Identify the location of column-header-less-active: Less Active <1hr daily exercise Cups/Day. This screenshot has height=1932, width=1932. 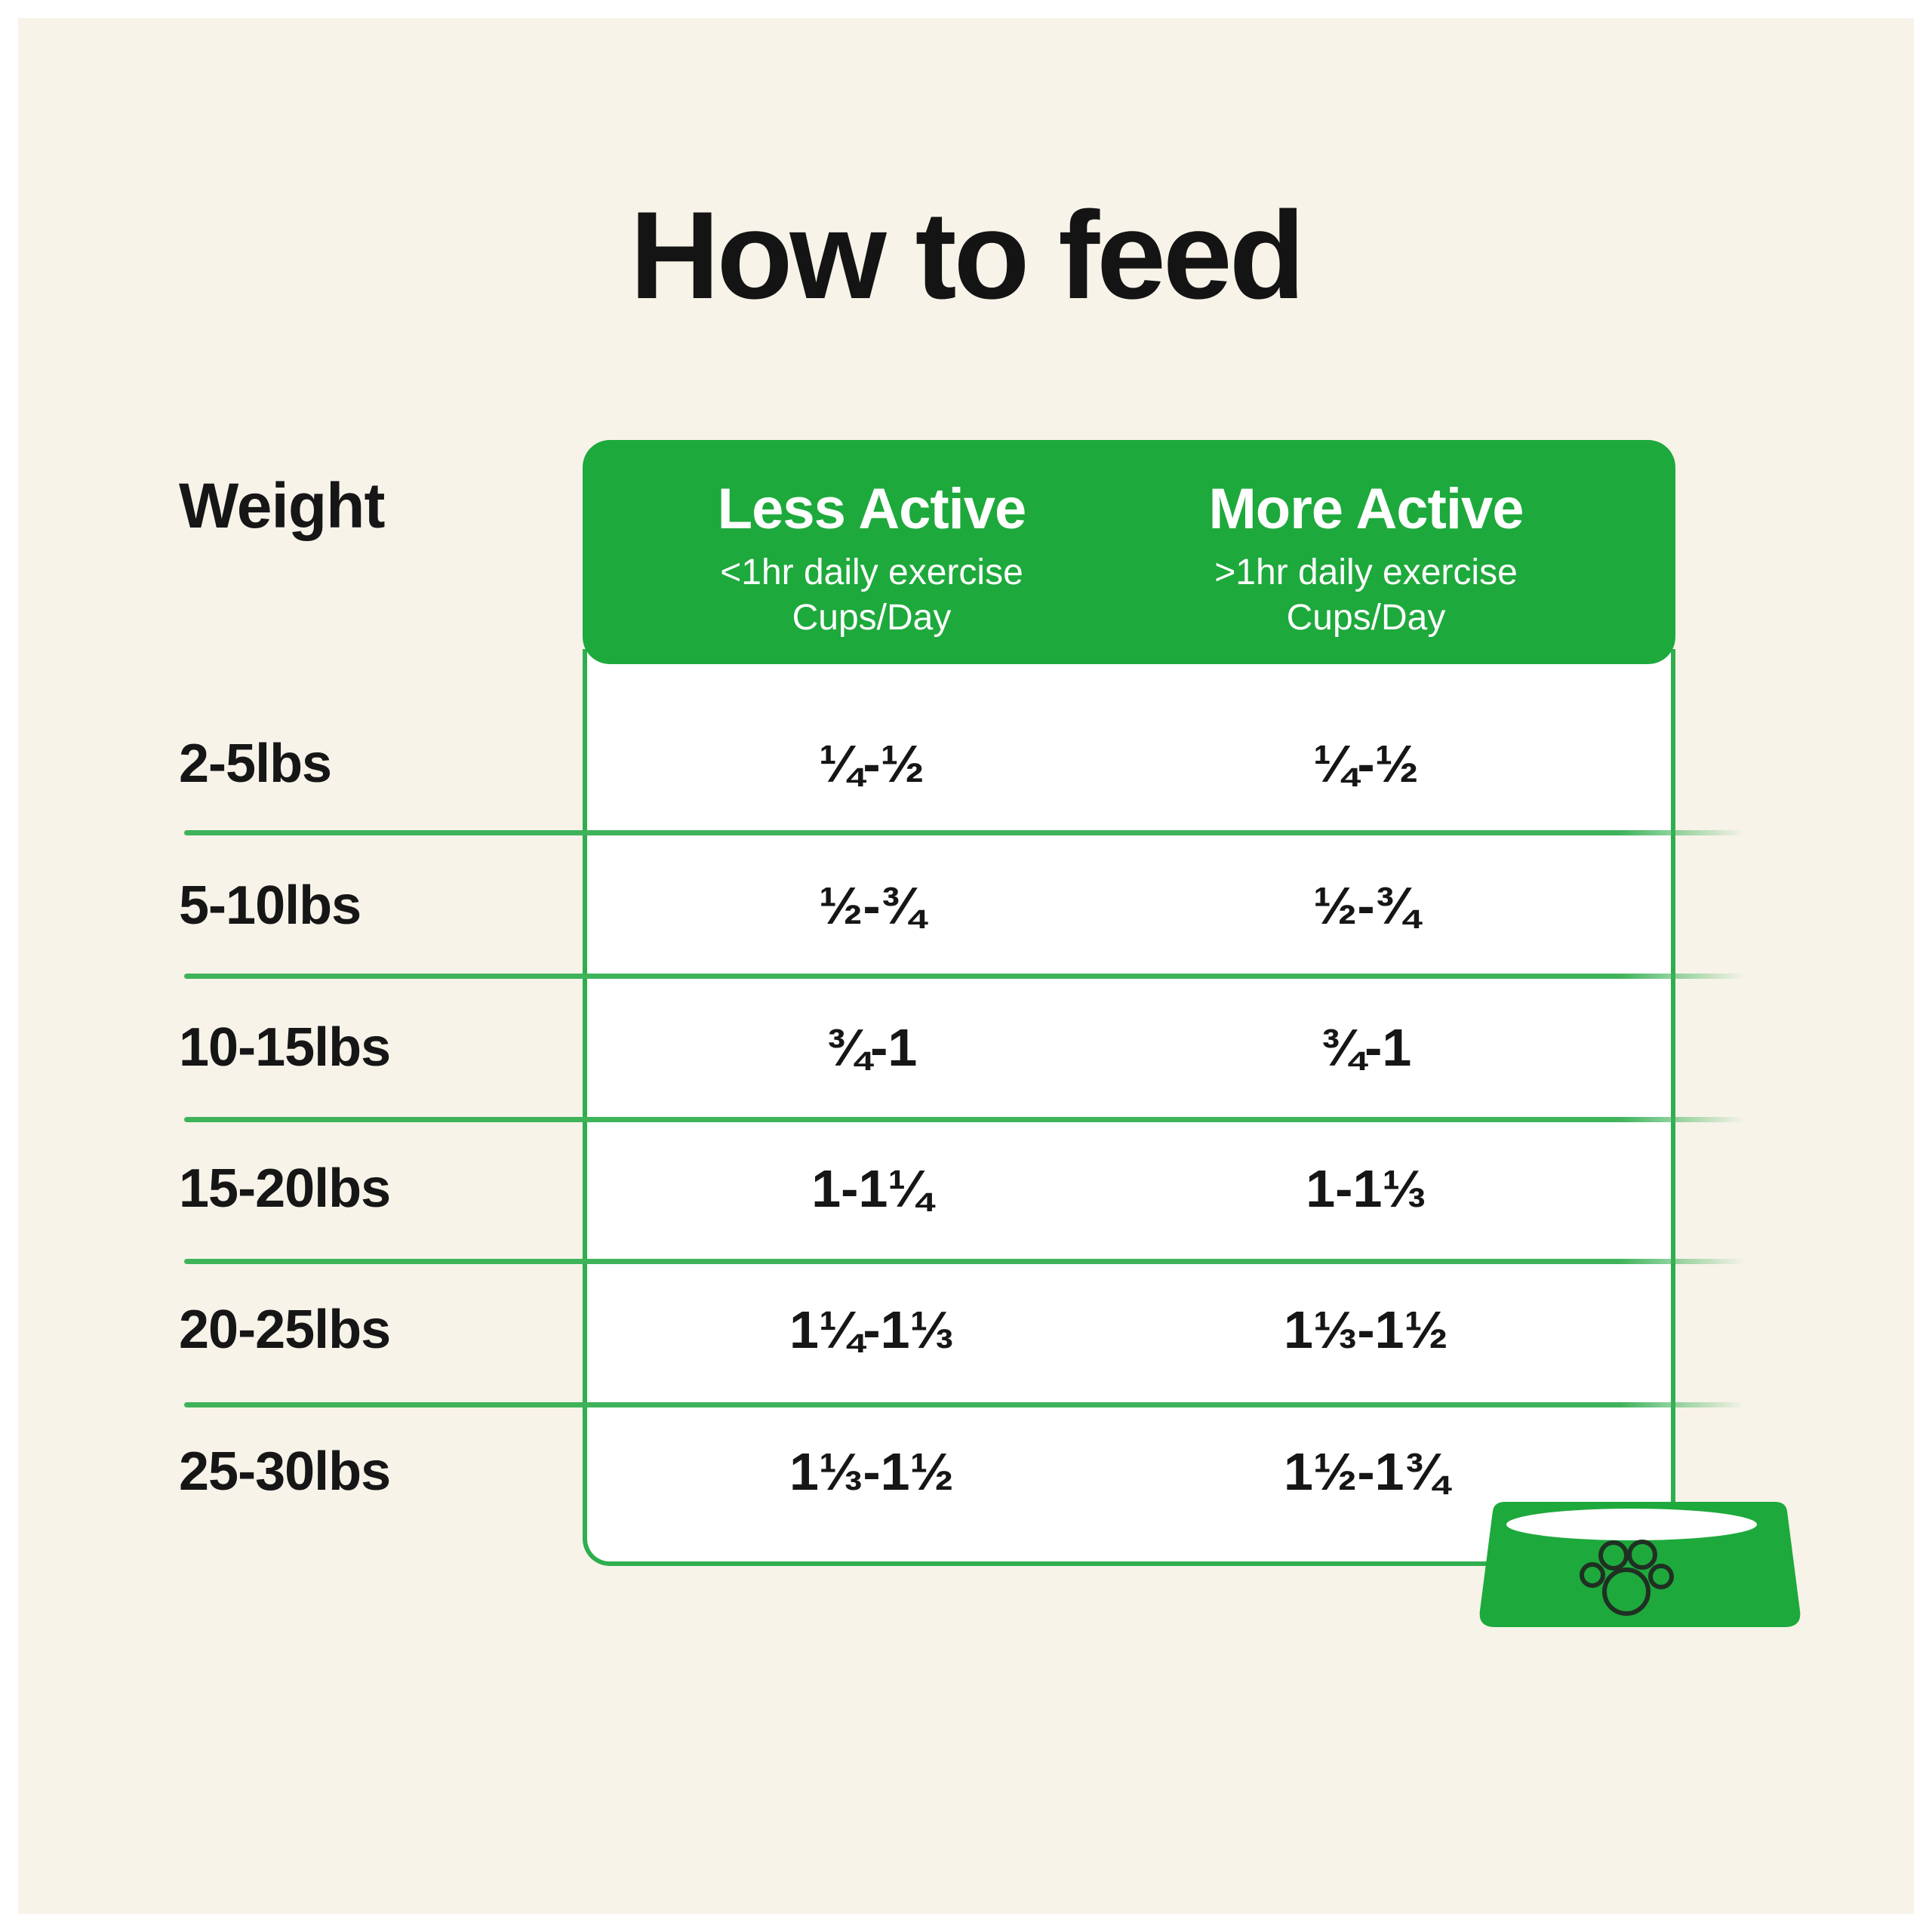
(872, 552).